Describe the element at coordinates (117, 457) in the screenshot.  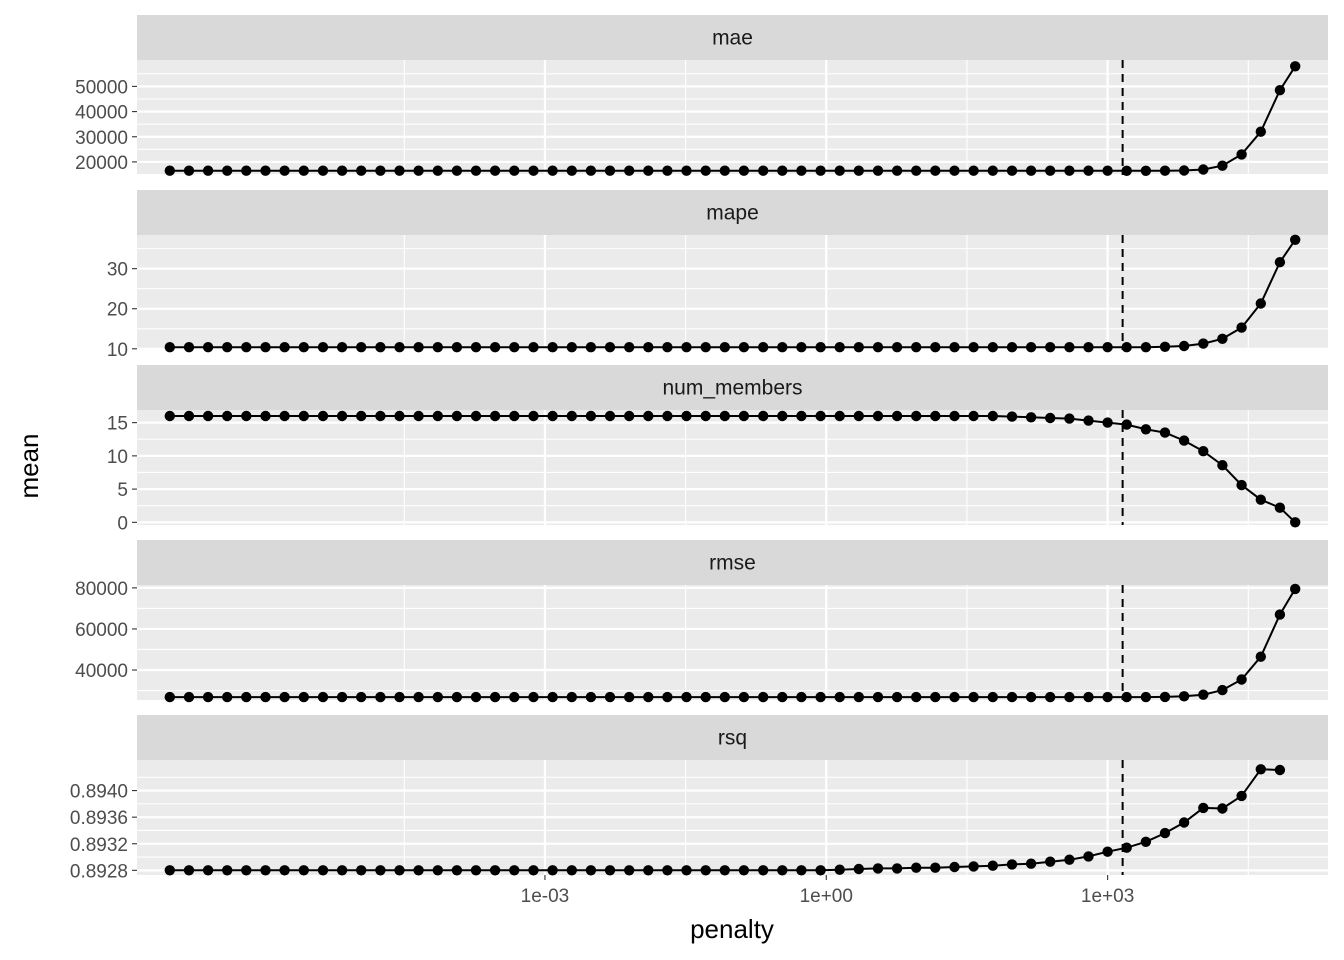
I see `y-tick-label: 10` at that location.